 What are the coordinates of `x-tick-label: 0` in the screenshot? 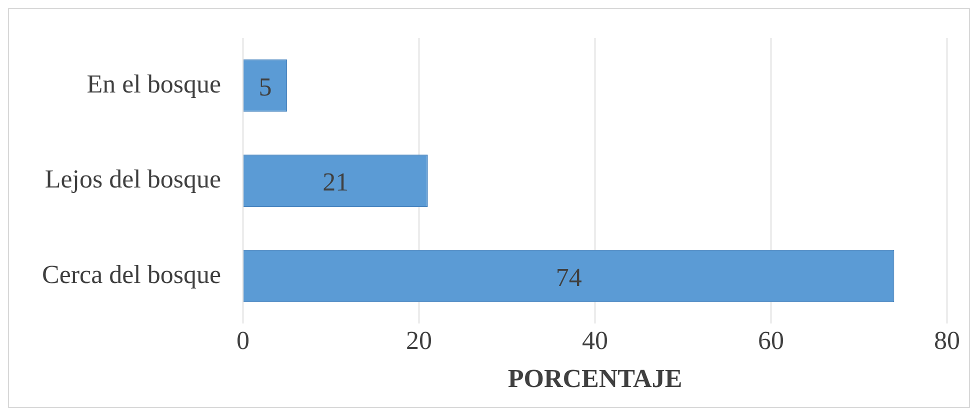 It's located at (243, 341).